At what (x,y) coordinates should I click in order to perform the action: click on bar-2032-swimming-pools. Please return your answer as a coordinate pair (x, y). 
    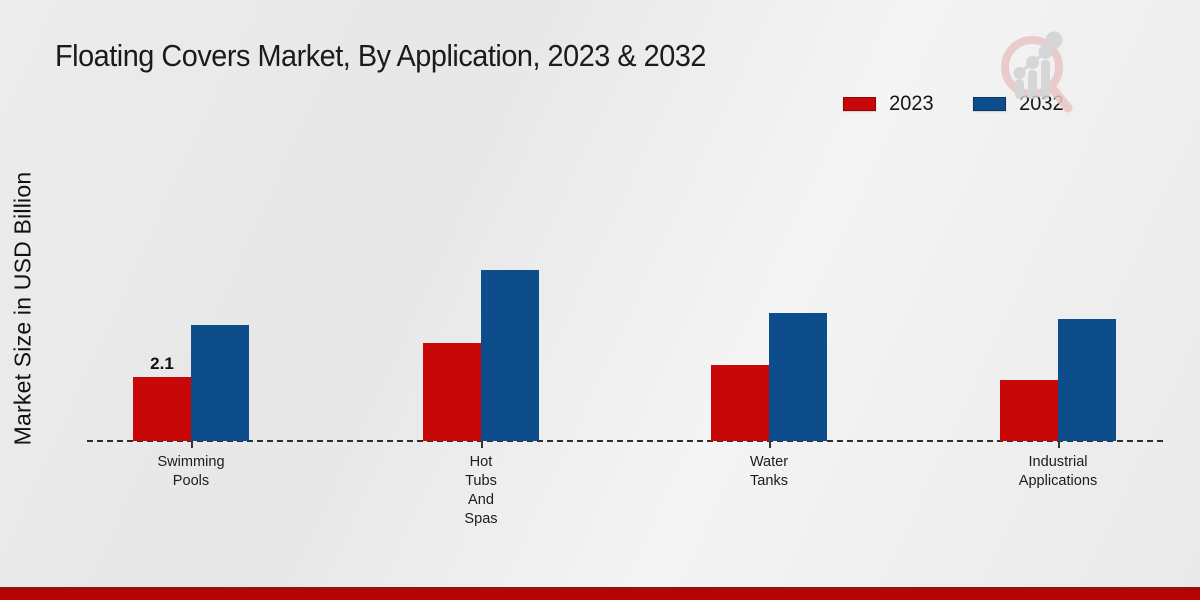
    Looking at the image, I should click on (220, 383).